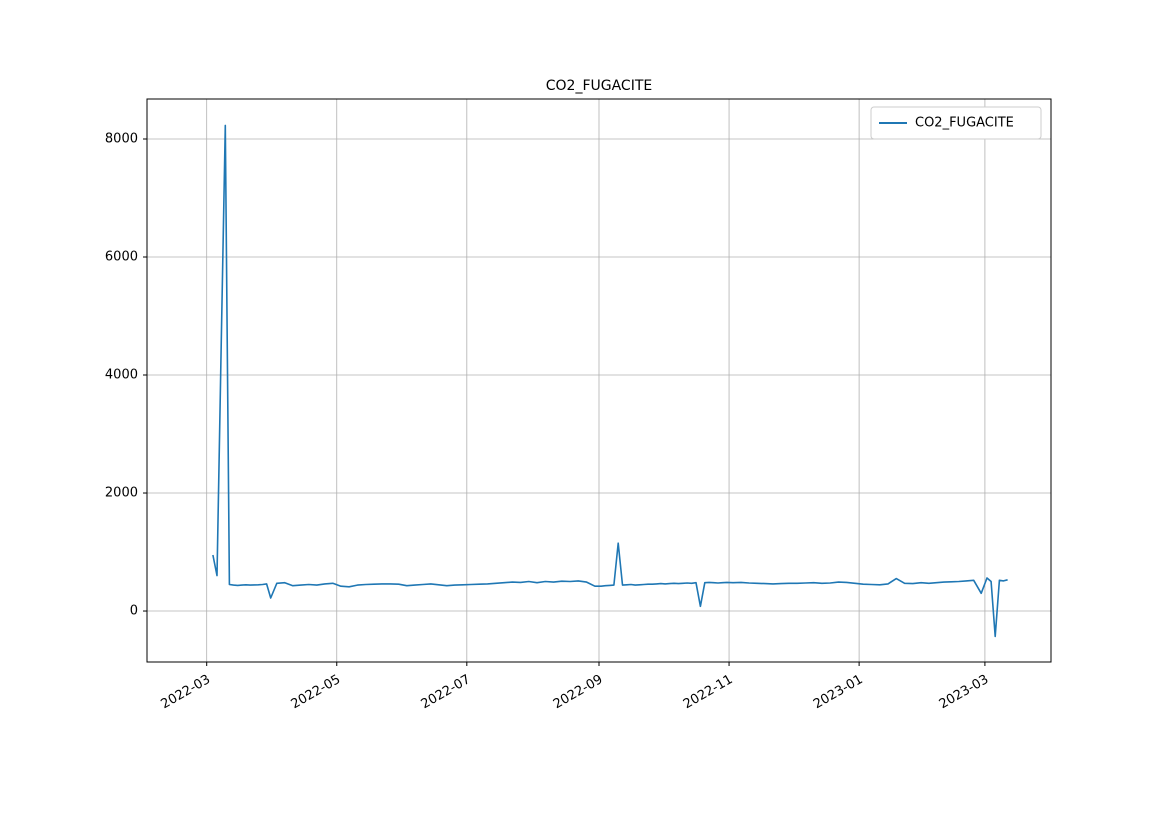 The image size is (1169, 831). Describe the element at coordinates (121, 493) in the screenshot. I see `y-tick-label: 2000` at that location.